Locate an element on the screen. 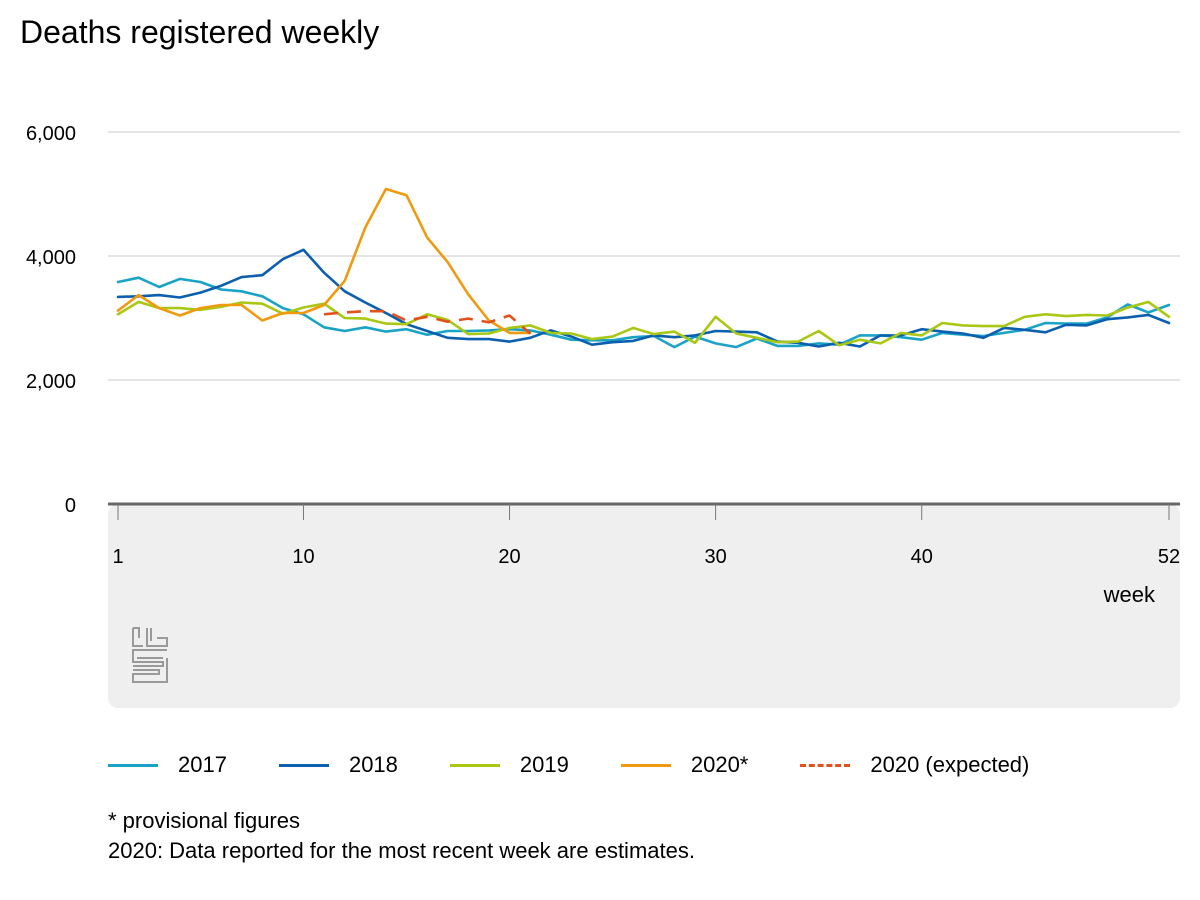 Image resolution: width=1200 pixels, height=900 pixels. x-tick-label: 1 is located at coordinates (117, 557).